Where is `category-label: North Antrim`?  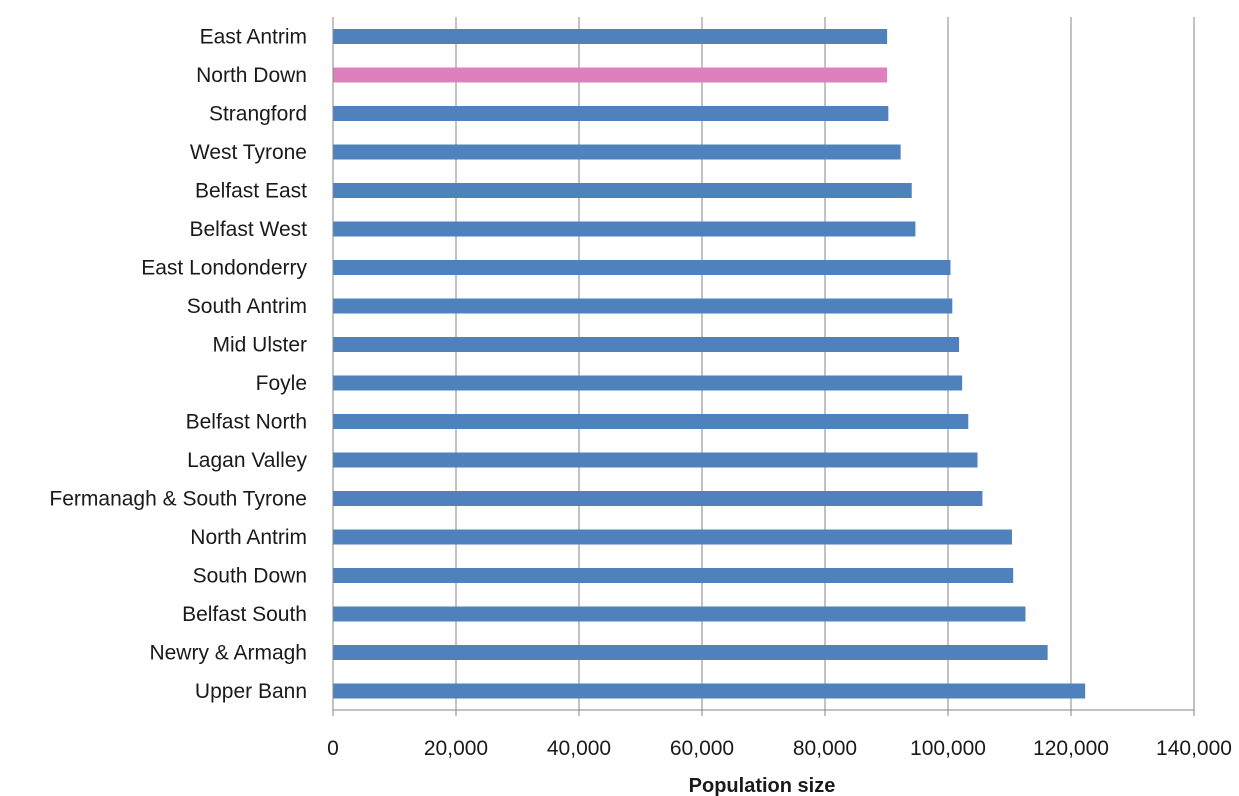 category-label: North Antrim is located at coordinates (248, 537).